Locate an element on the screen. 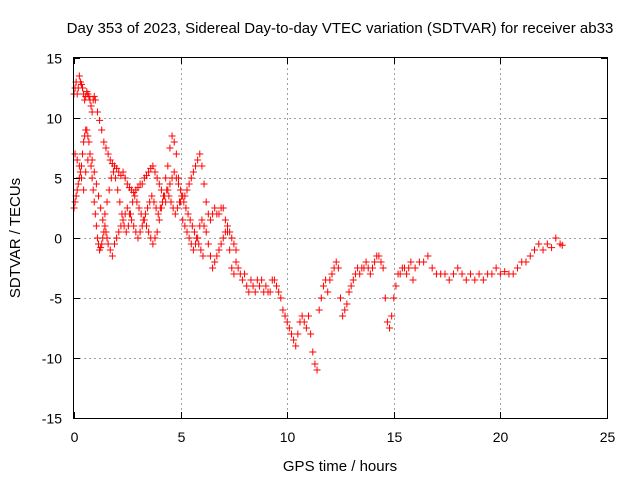  x-tick-label: 5 is located at coordinates (182, 437).